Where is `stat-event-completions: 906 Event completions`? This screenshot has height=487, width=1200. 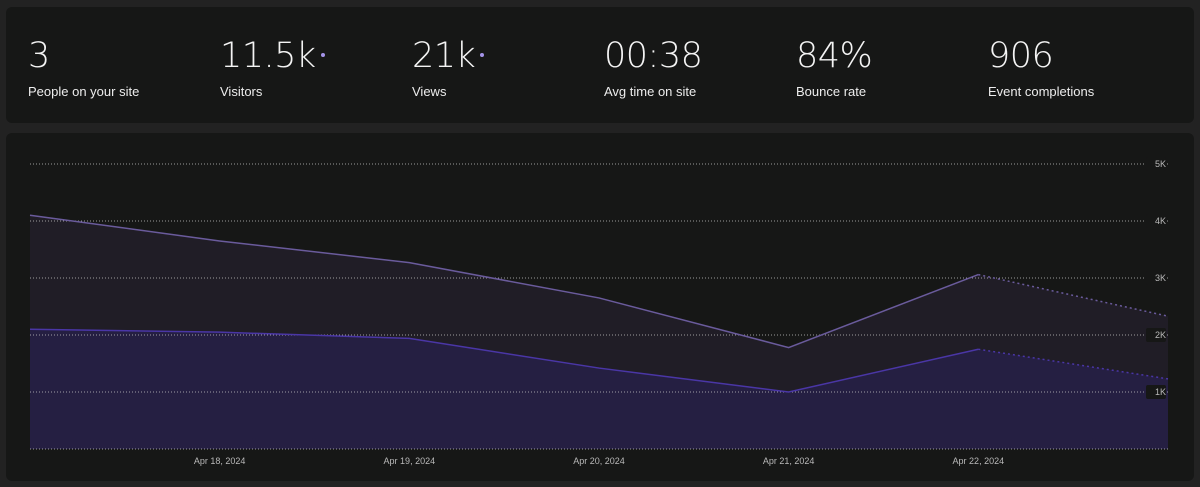 stat-event-completions: 906 Event completions is located at coordinates (1041, 68).